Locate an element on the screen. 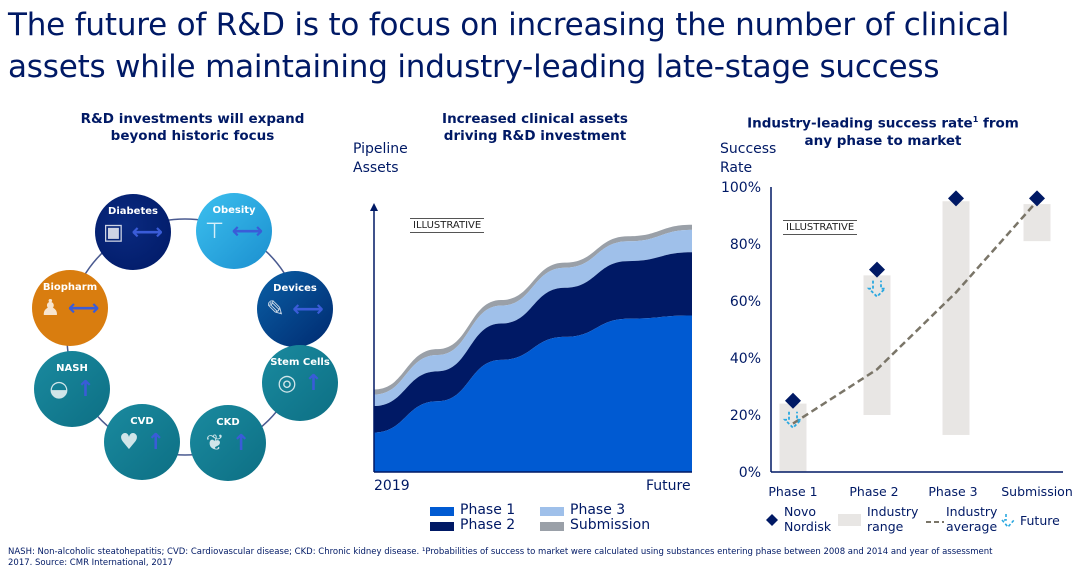 This screenshot has width=1080, height=575. pen-injector-icon: ✎ is located at coordinates (275, 309).